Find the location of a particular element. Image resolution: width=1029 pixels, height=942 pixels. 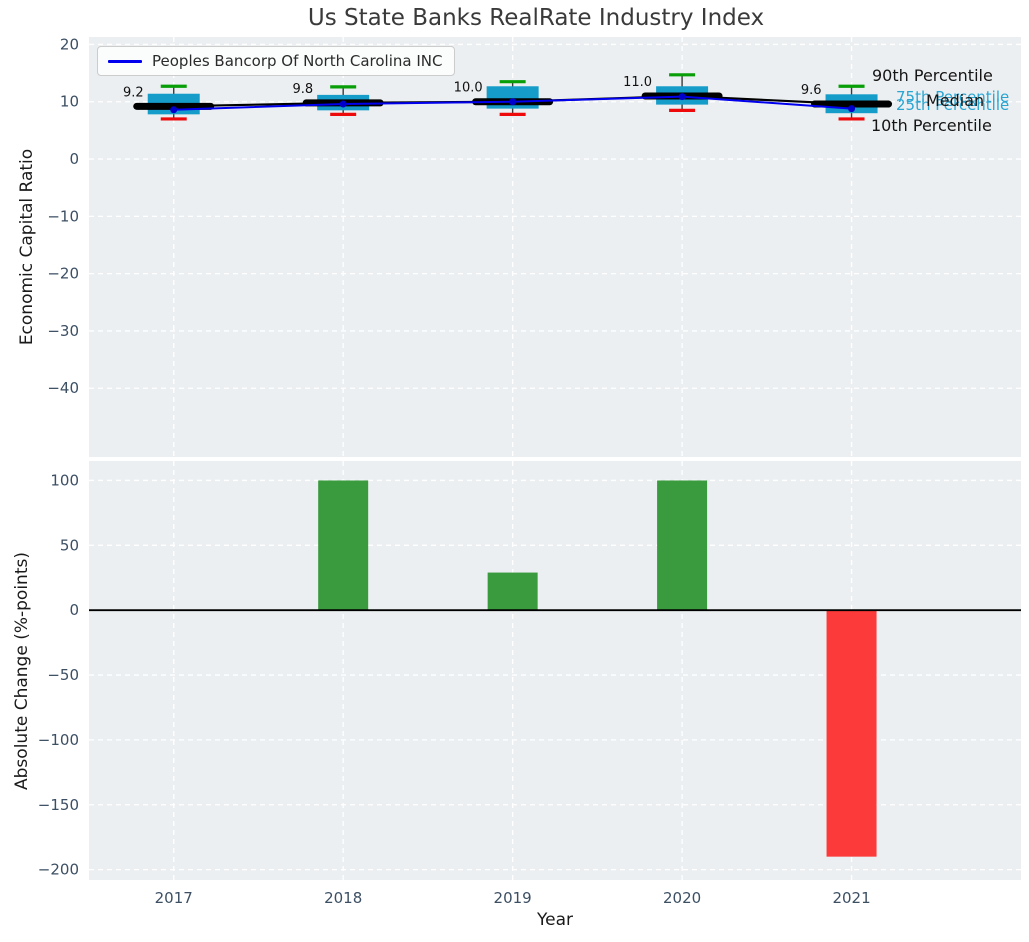

company-marker-2017 is located at coordinates (174, 110).